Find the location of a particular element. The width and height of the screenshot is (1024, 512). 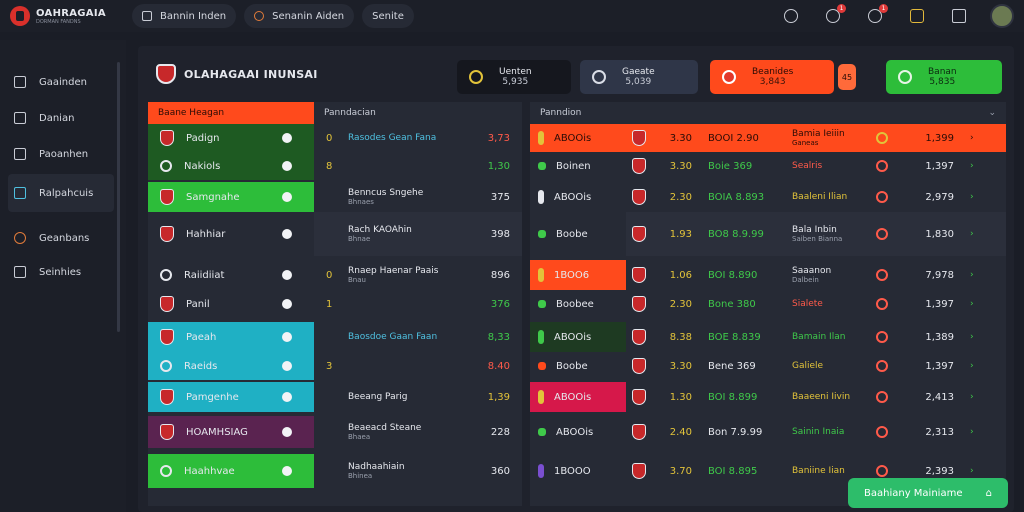

player-sub: Bhaea is located at coordinates (359, 437).